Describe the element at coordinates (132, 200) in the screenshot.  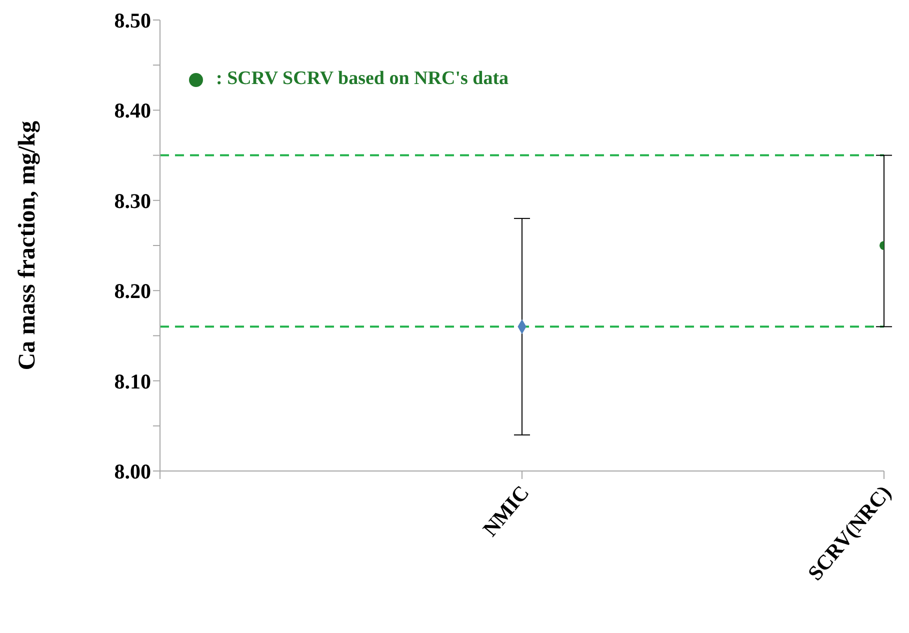
I see `y-tick-label: 8.30` at that location.